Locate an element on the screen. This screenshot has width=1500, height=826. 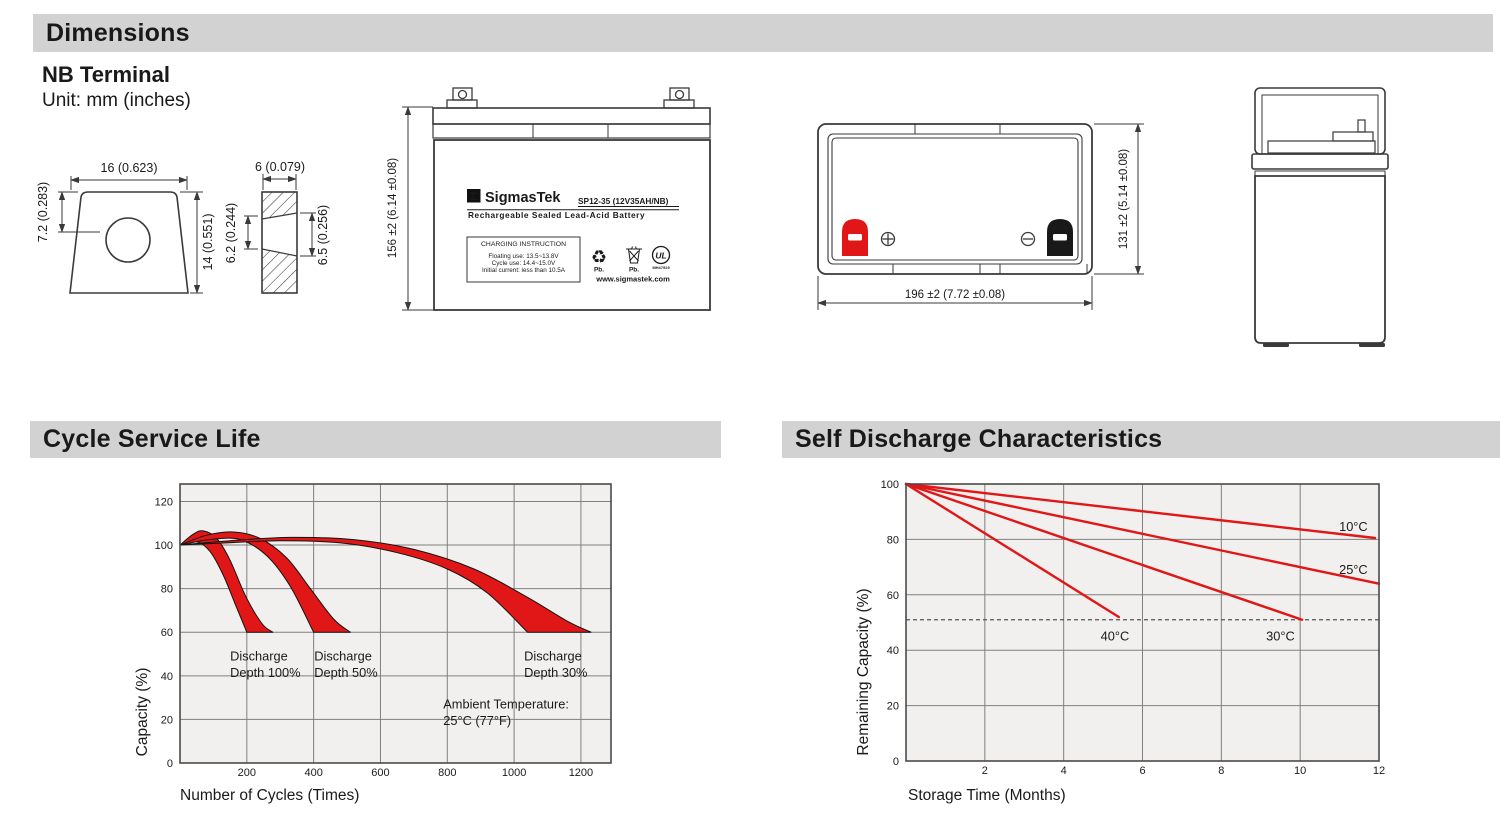
y-tick-label: 120 is located at coordinates (164, 502).